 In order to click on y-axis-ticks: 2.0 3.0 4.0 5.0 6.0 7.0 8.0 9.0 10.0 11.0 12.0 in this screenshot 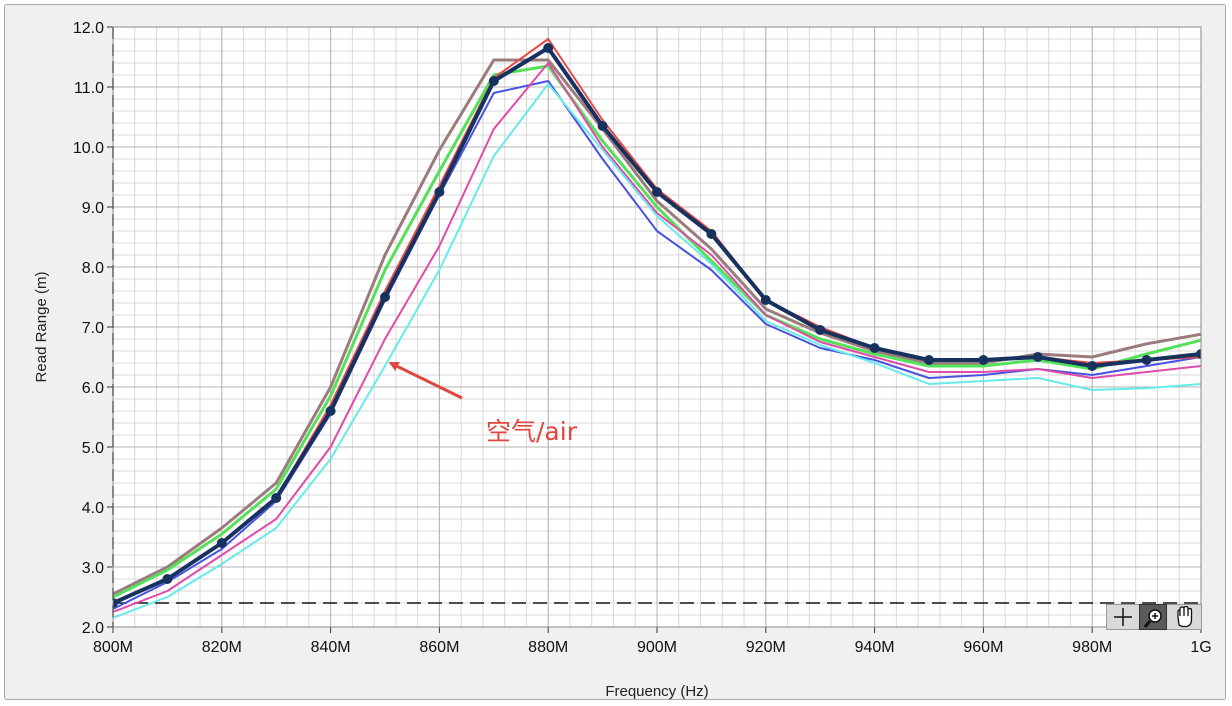, I will do `click(93, 328)`.